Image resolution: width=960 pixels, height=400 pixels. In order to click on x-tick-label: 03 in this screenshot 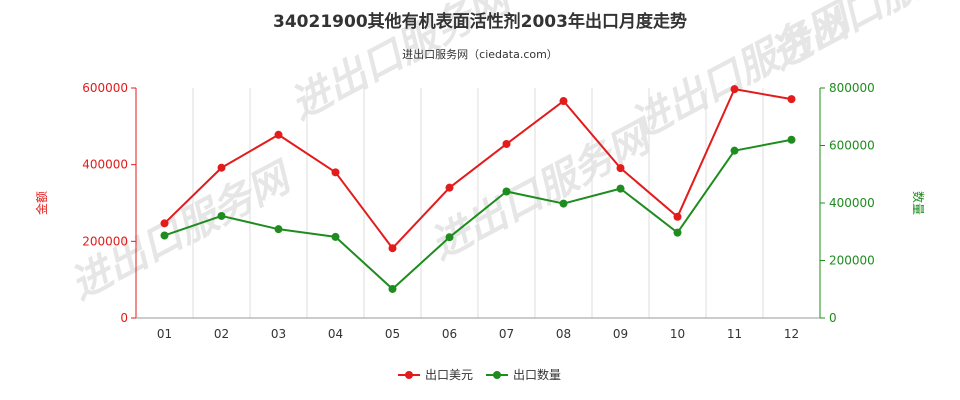, I will do `click(278, 334)`.